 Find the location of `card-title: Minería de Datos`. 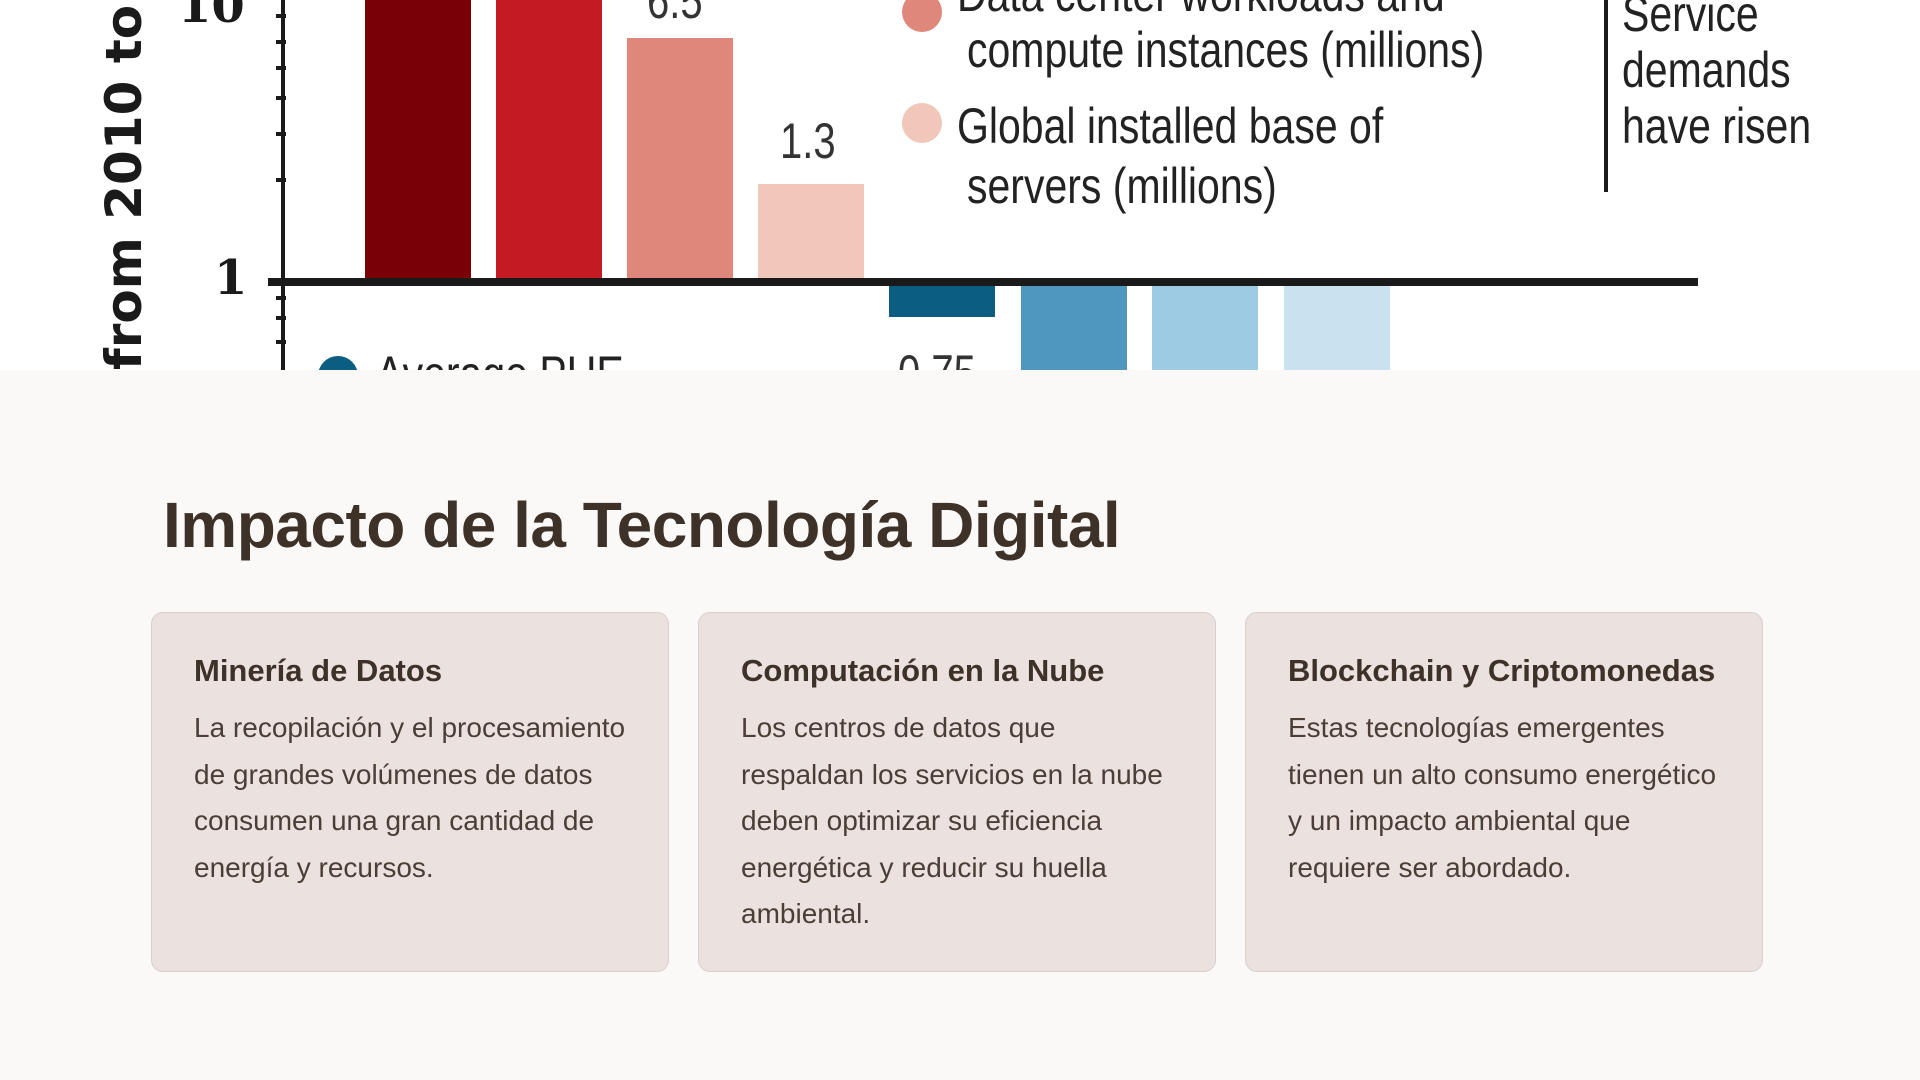

card-title: Minería de Datos is located at coordinates (318, 670).